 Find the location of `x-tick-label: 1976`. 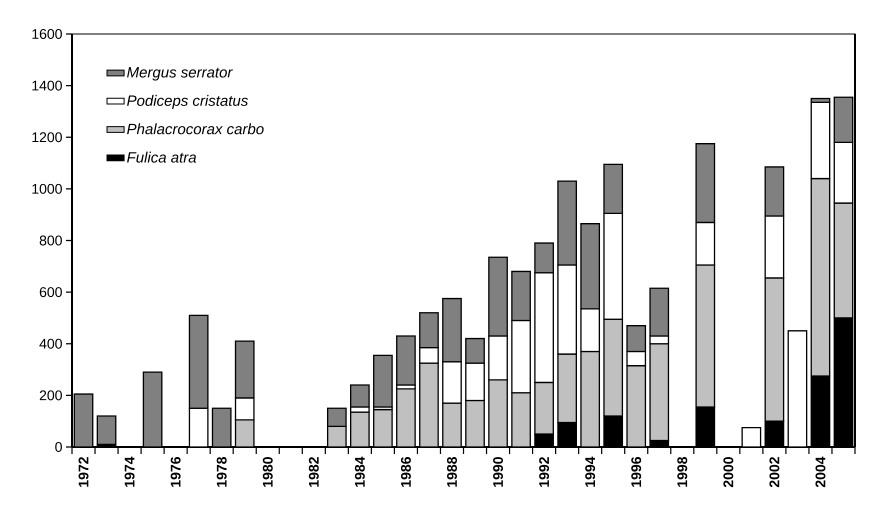

x-tick-label: 1976 is located at coordinates (175, 472).